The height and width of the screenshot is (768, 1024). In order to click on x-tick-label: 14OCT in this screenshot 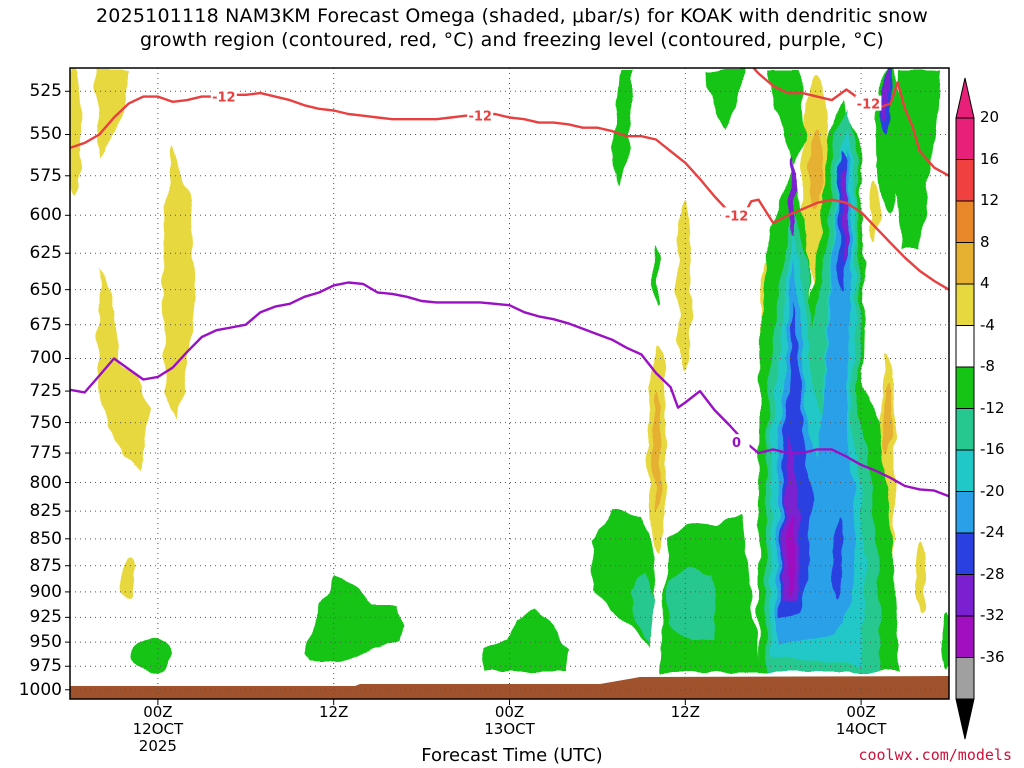, I will do `click(861, 729)`.